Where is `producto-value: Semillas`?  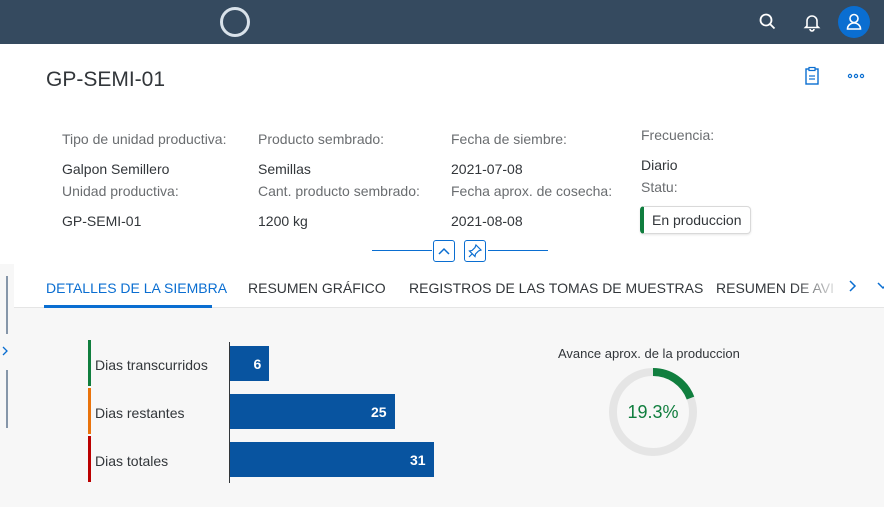
producto-value: Semillas is located at coordinates (284, 169).